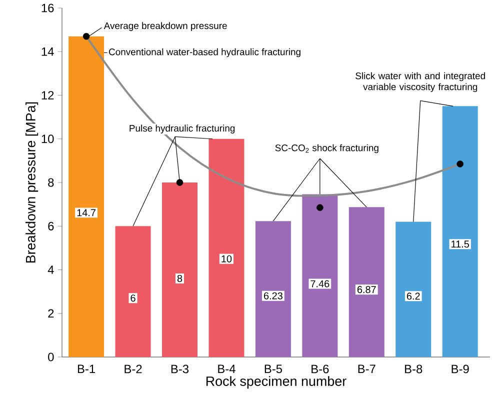 The image size is (494, 409). Describe the element at coordinates (227, 368) in the screenshot. I see `x-tick-label: B-4` at that location.